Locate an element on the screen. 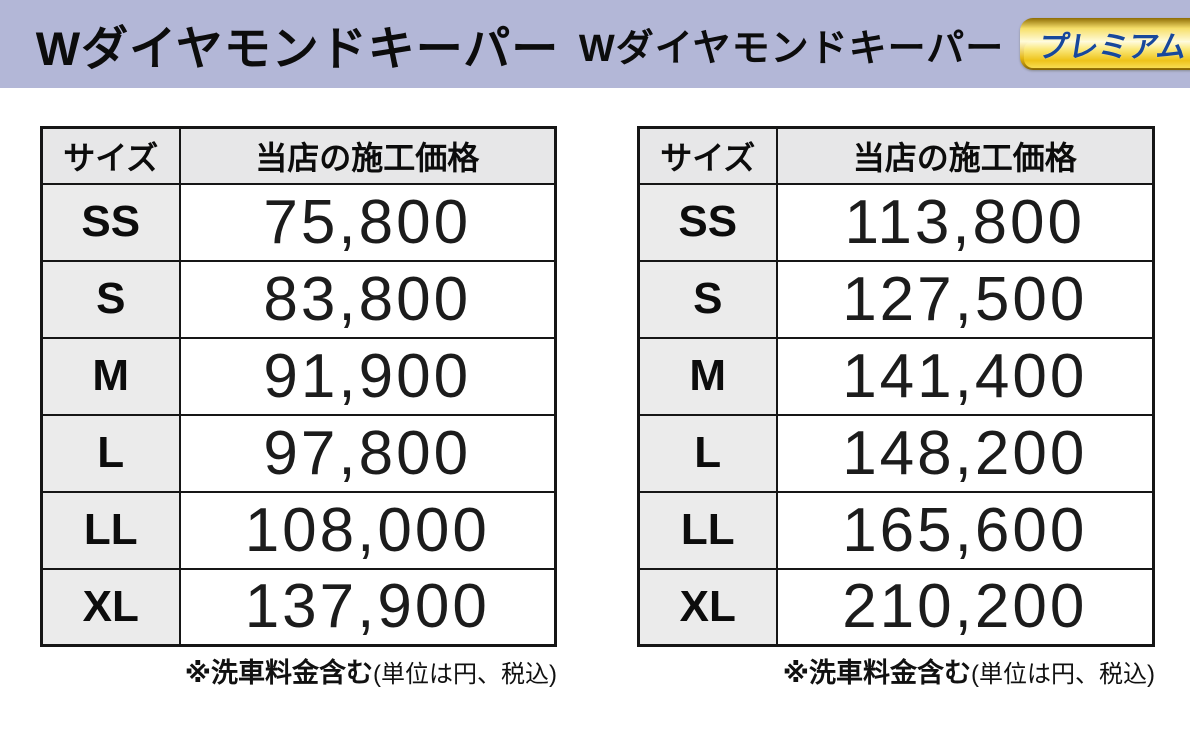 Image resolution: width=1190 pixels, height=731 pixels. table-row: M 141,400 is located at coordinates (896, 376).